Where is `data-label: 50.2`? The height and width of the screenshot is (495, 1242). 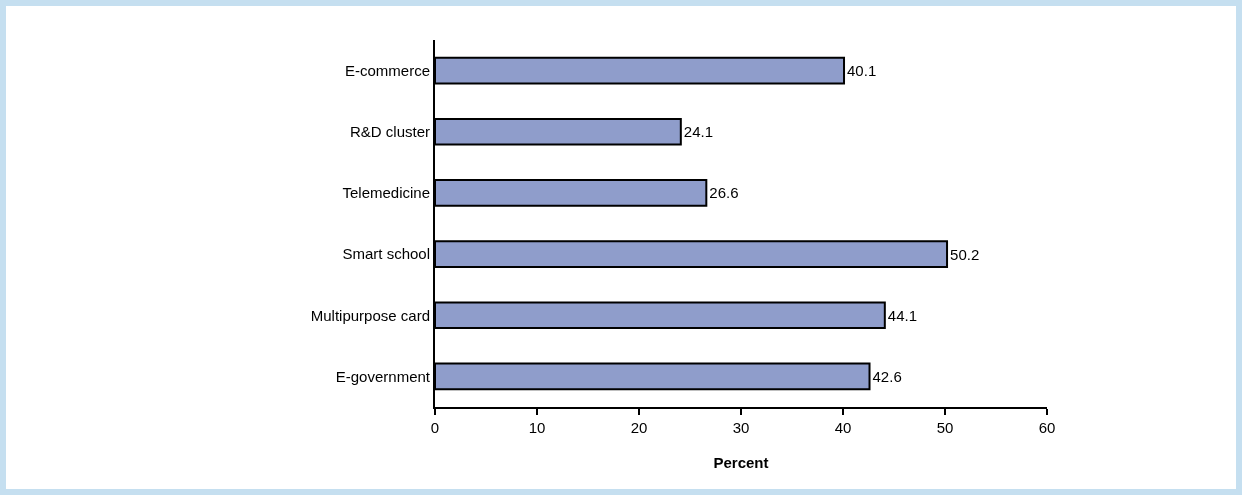 data-label: 50.2 is located at coordinates (965, 254).